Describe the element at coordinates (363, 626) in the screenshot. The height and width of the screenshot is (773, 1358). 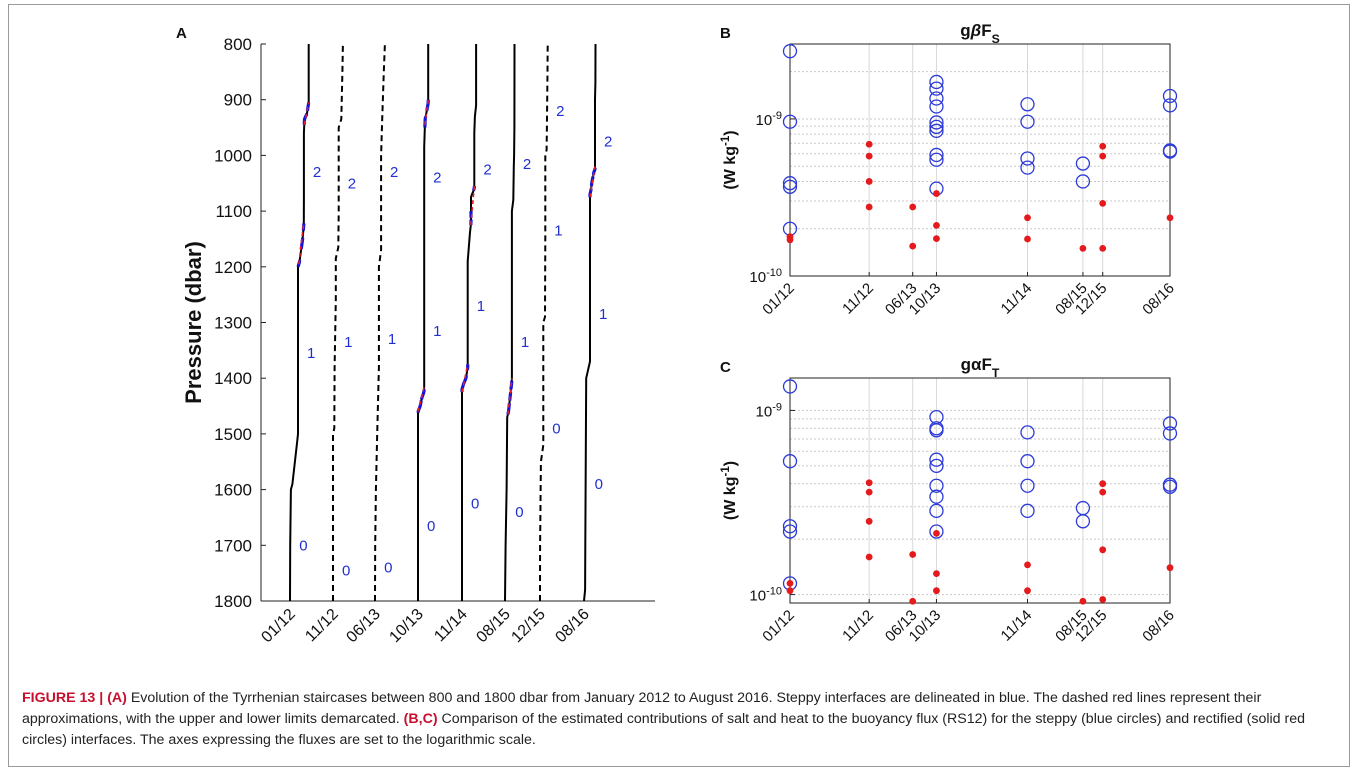
I see `panel-a-x-tick-label: 06/13` at that location.